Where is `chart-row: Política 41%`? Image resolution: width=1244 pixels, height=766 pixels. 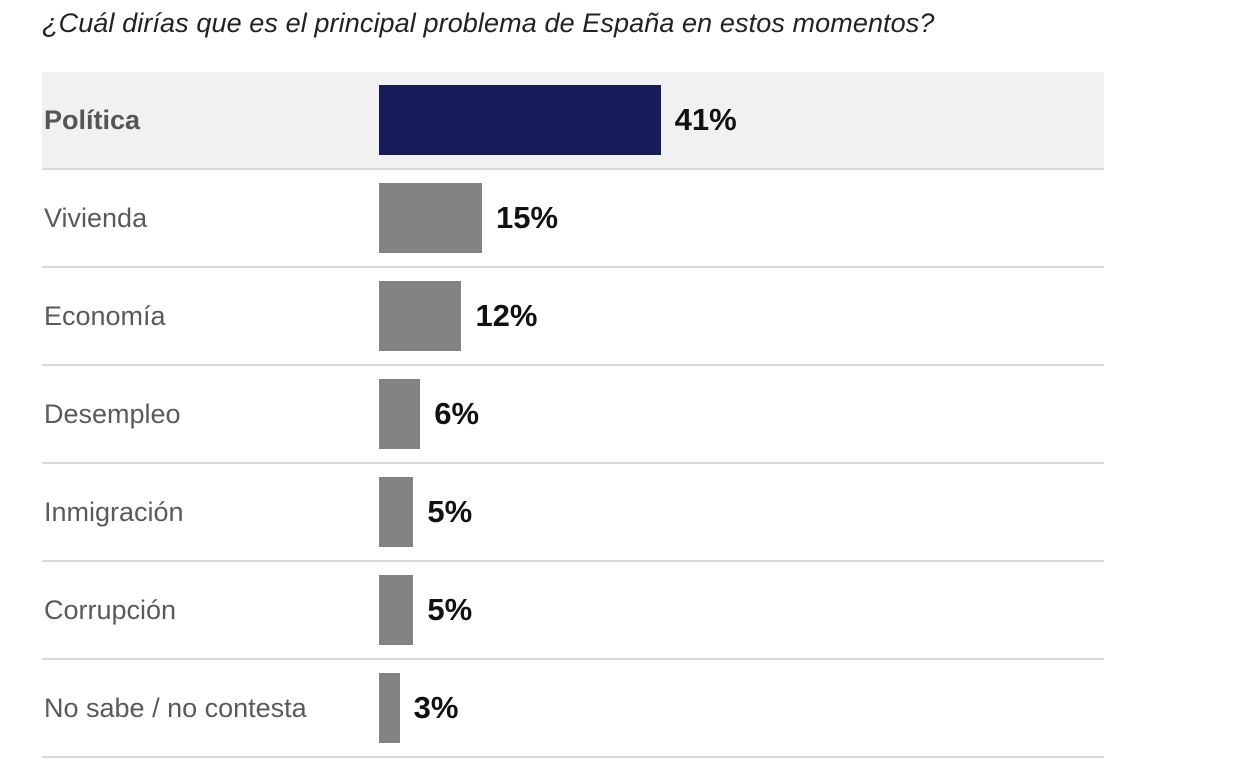 chart-row: Política 41% is located at coordinates (573, 121).